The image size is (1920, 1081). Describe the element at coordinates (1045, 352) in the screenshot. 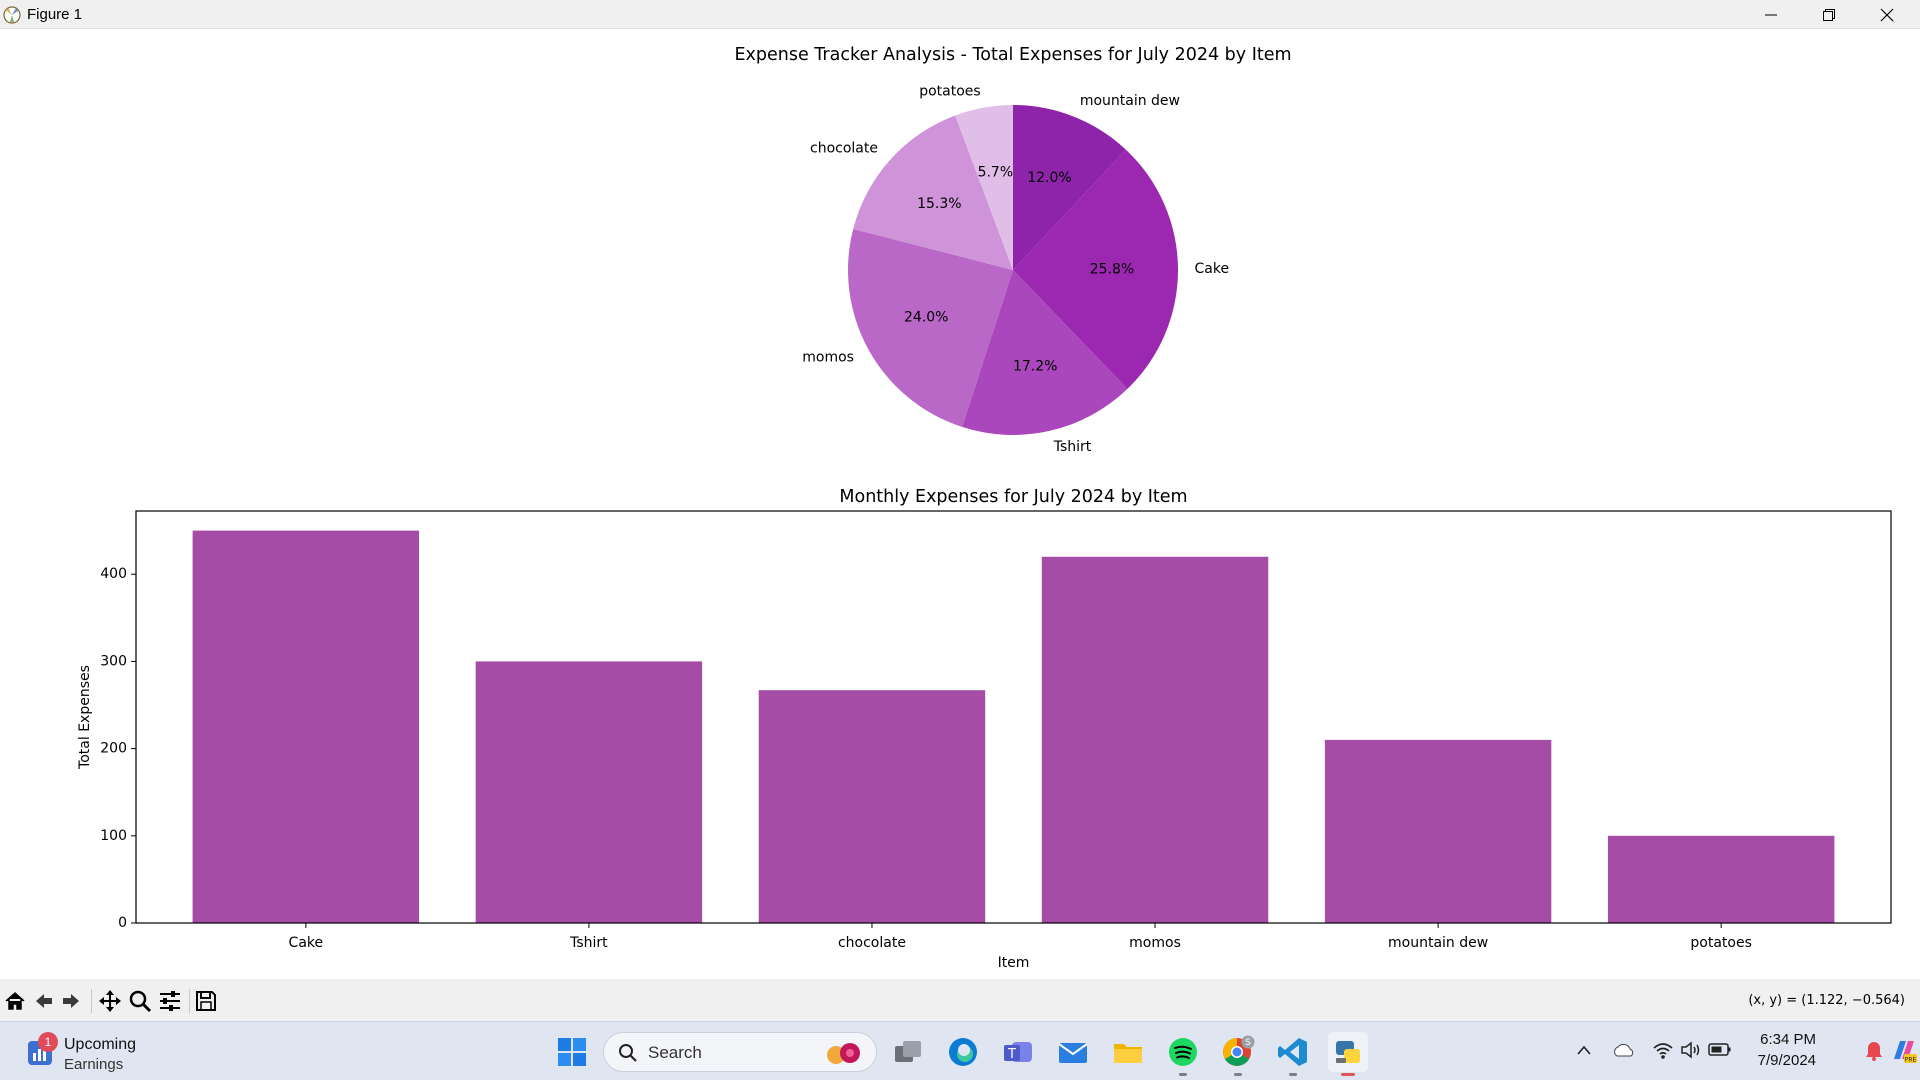

I see `pie-slice-tshirt` at that location.